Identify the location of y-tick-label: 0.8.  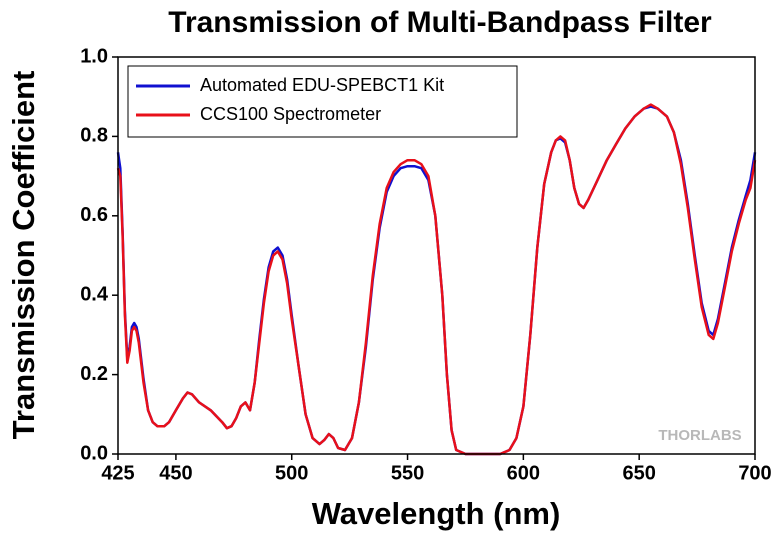
(94, 136).